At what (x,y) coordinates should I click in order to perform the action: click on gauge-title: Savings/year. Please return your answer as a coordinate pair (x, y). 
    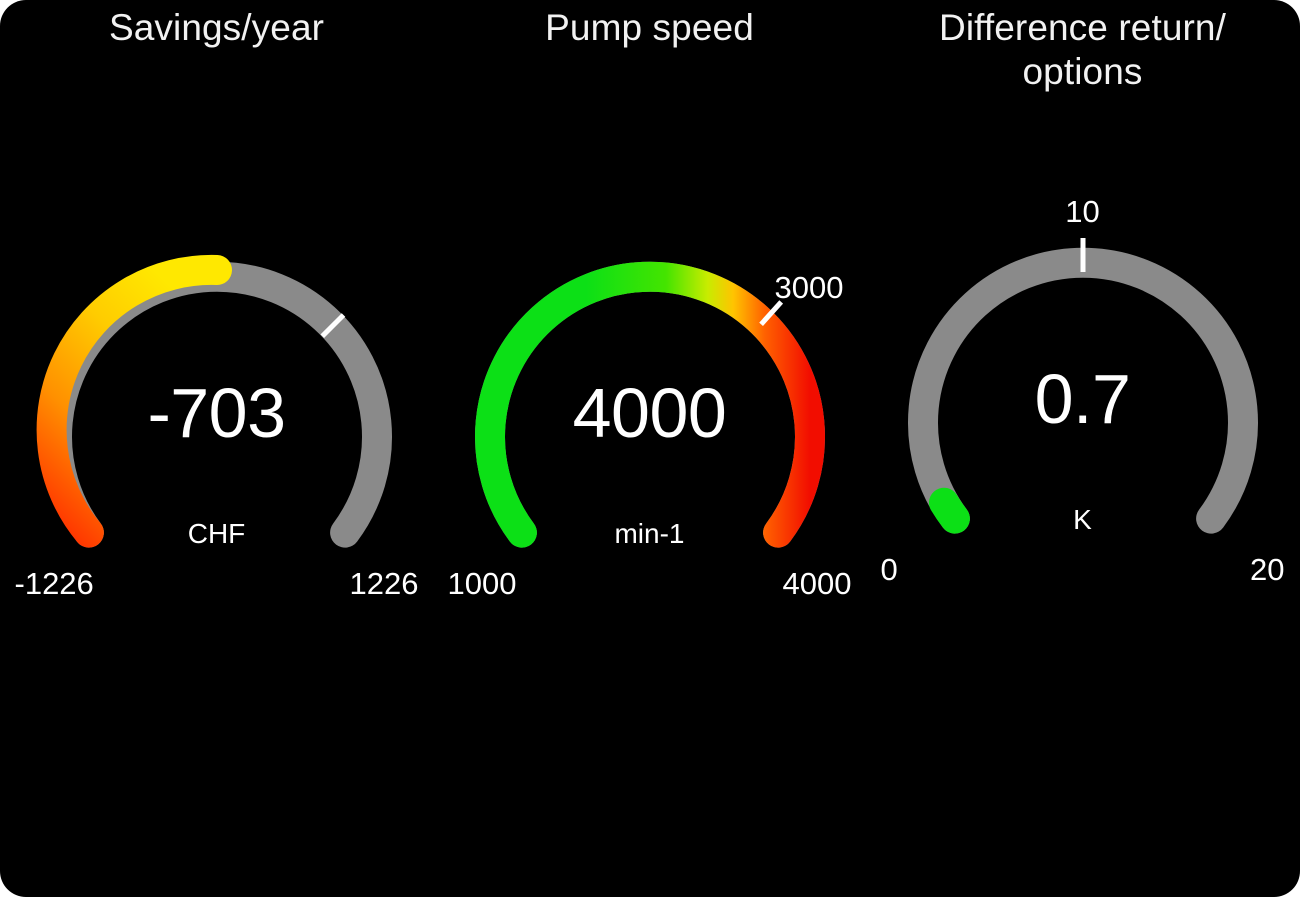
    Looking at the image, I should click on (216, 27).